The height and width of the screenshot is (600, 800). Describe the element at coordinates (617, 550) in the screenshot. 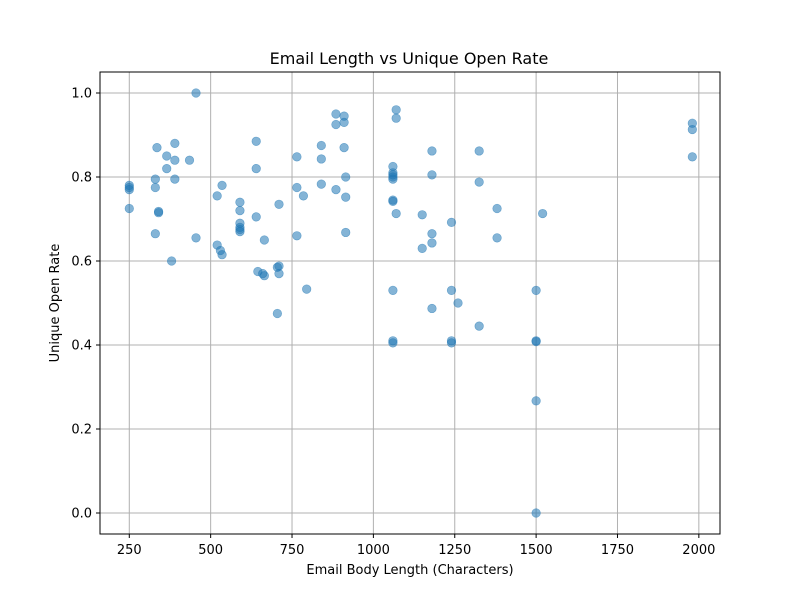

I see `x-tick-label: 1750` at that location.